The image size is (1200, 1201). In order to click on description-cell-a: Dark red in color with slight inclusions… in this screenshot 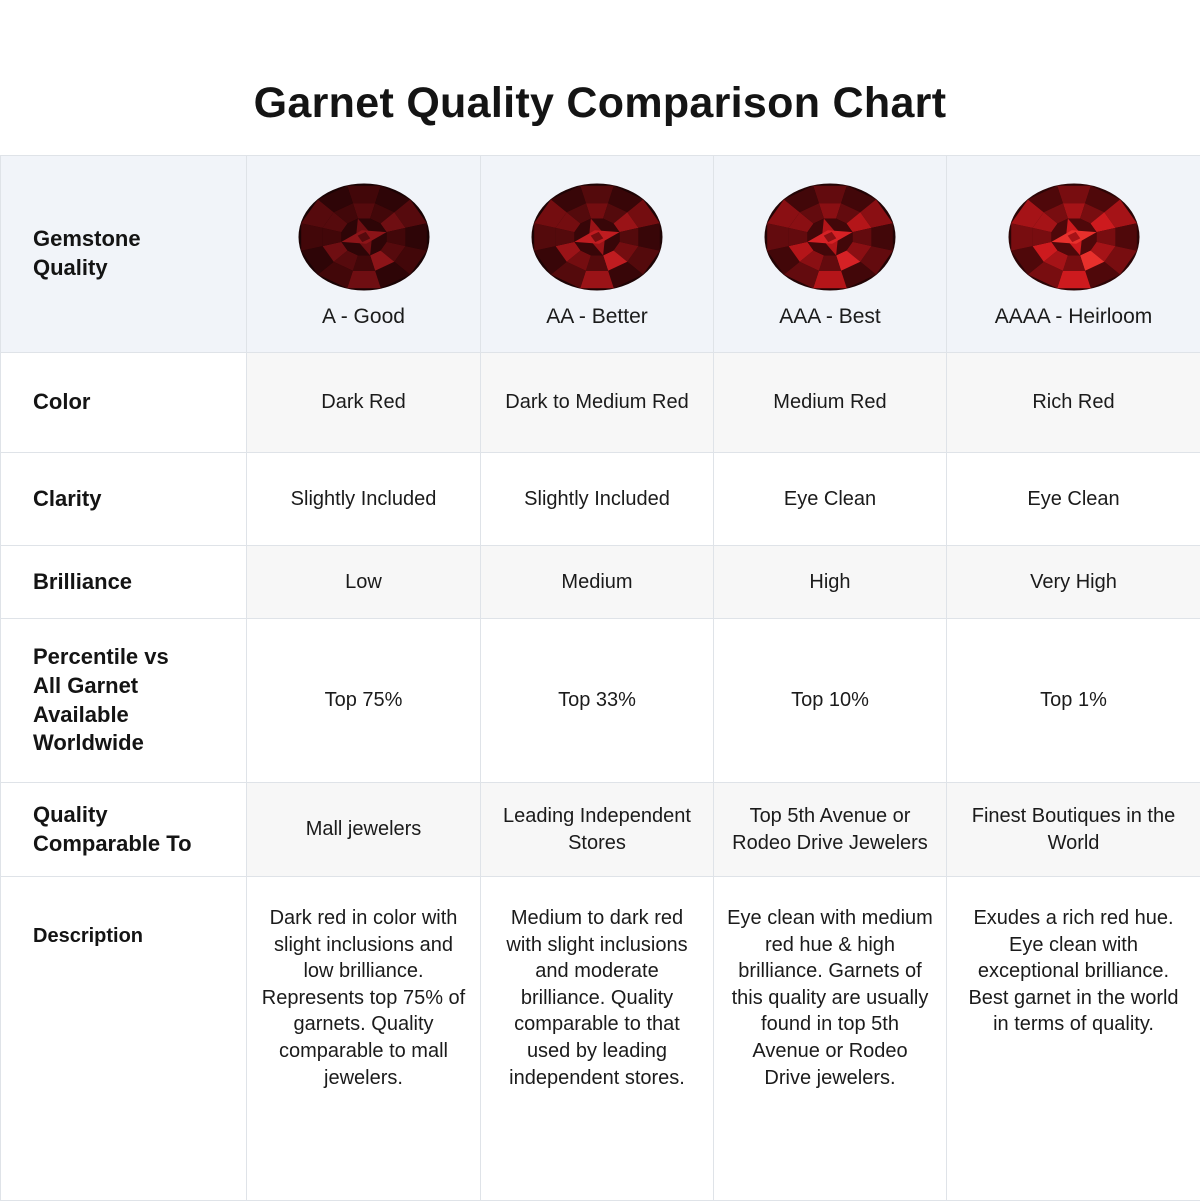, I will do `click(364, 1039)`.